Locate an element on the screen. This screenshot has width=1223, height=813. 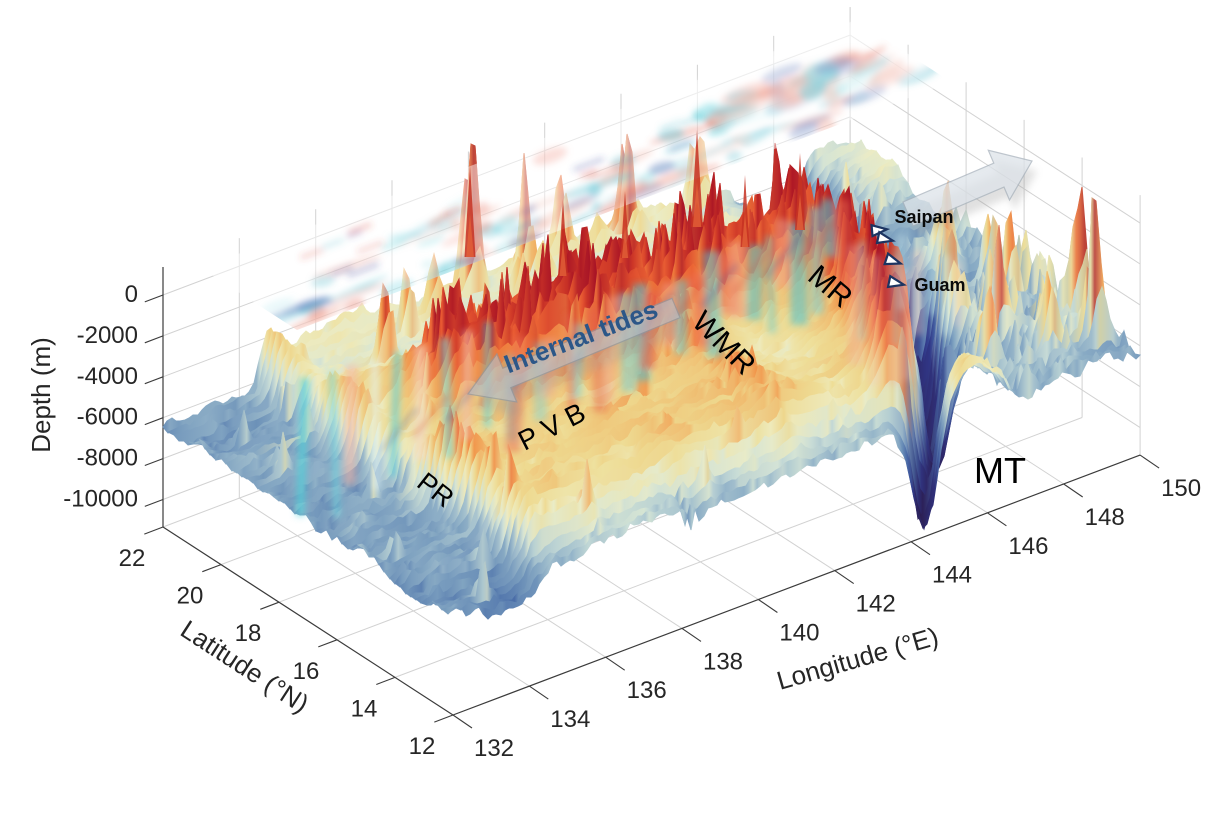
svg-text: Depth (m) is located at coordinates (41, 395).